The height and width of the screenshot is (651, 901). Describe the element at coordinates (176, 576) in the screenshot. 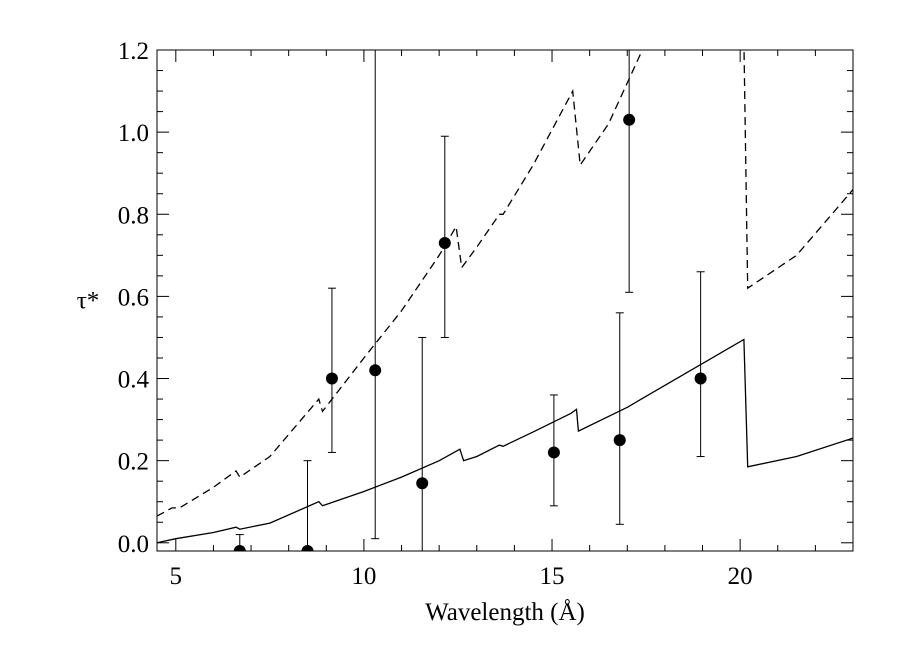

I see `x-tick-label: 5` at that location.